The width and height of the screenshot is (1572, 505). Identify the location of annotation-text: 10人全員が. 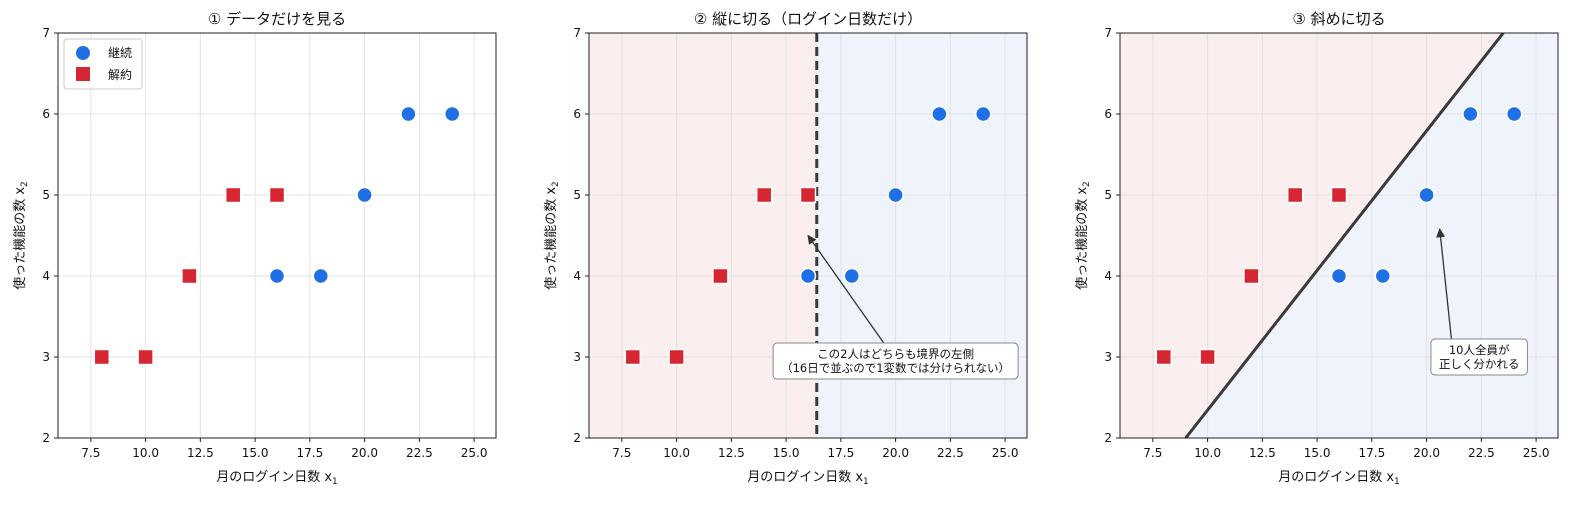
(1479, 350).